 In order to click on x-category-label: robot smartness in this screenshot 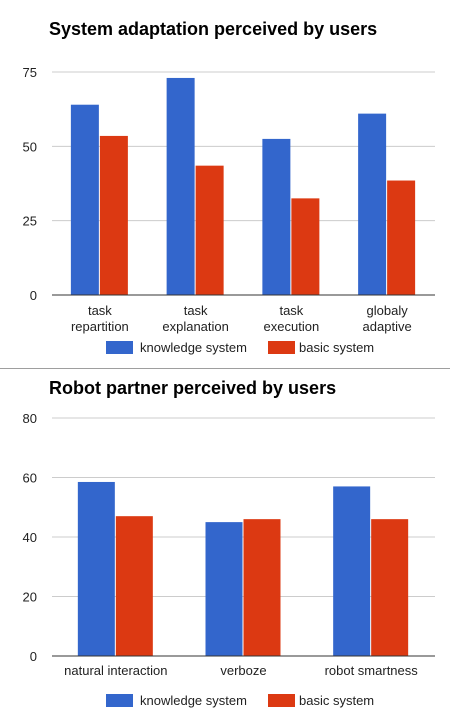, I will do `click(372, 670)`.